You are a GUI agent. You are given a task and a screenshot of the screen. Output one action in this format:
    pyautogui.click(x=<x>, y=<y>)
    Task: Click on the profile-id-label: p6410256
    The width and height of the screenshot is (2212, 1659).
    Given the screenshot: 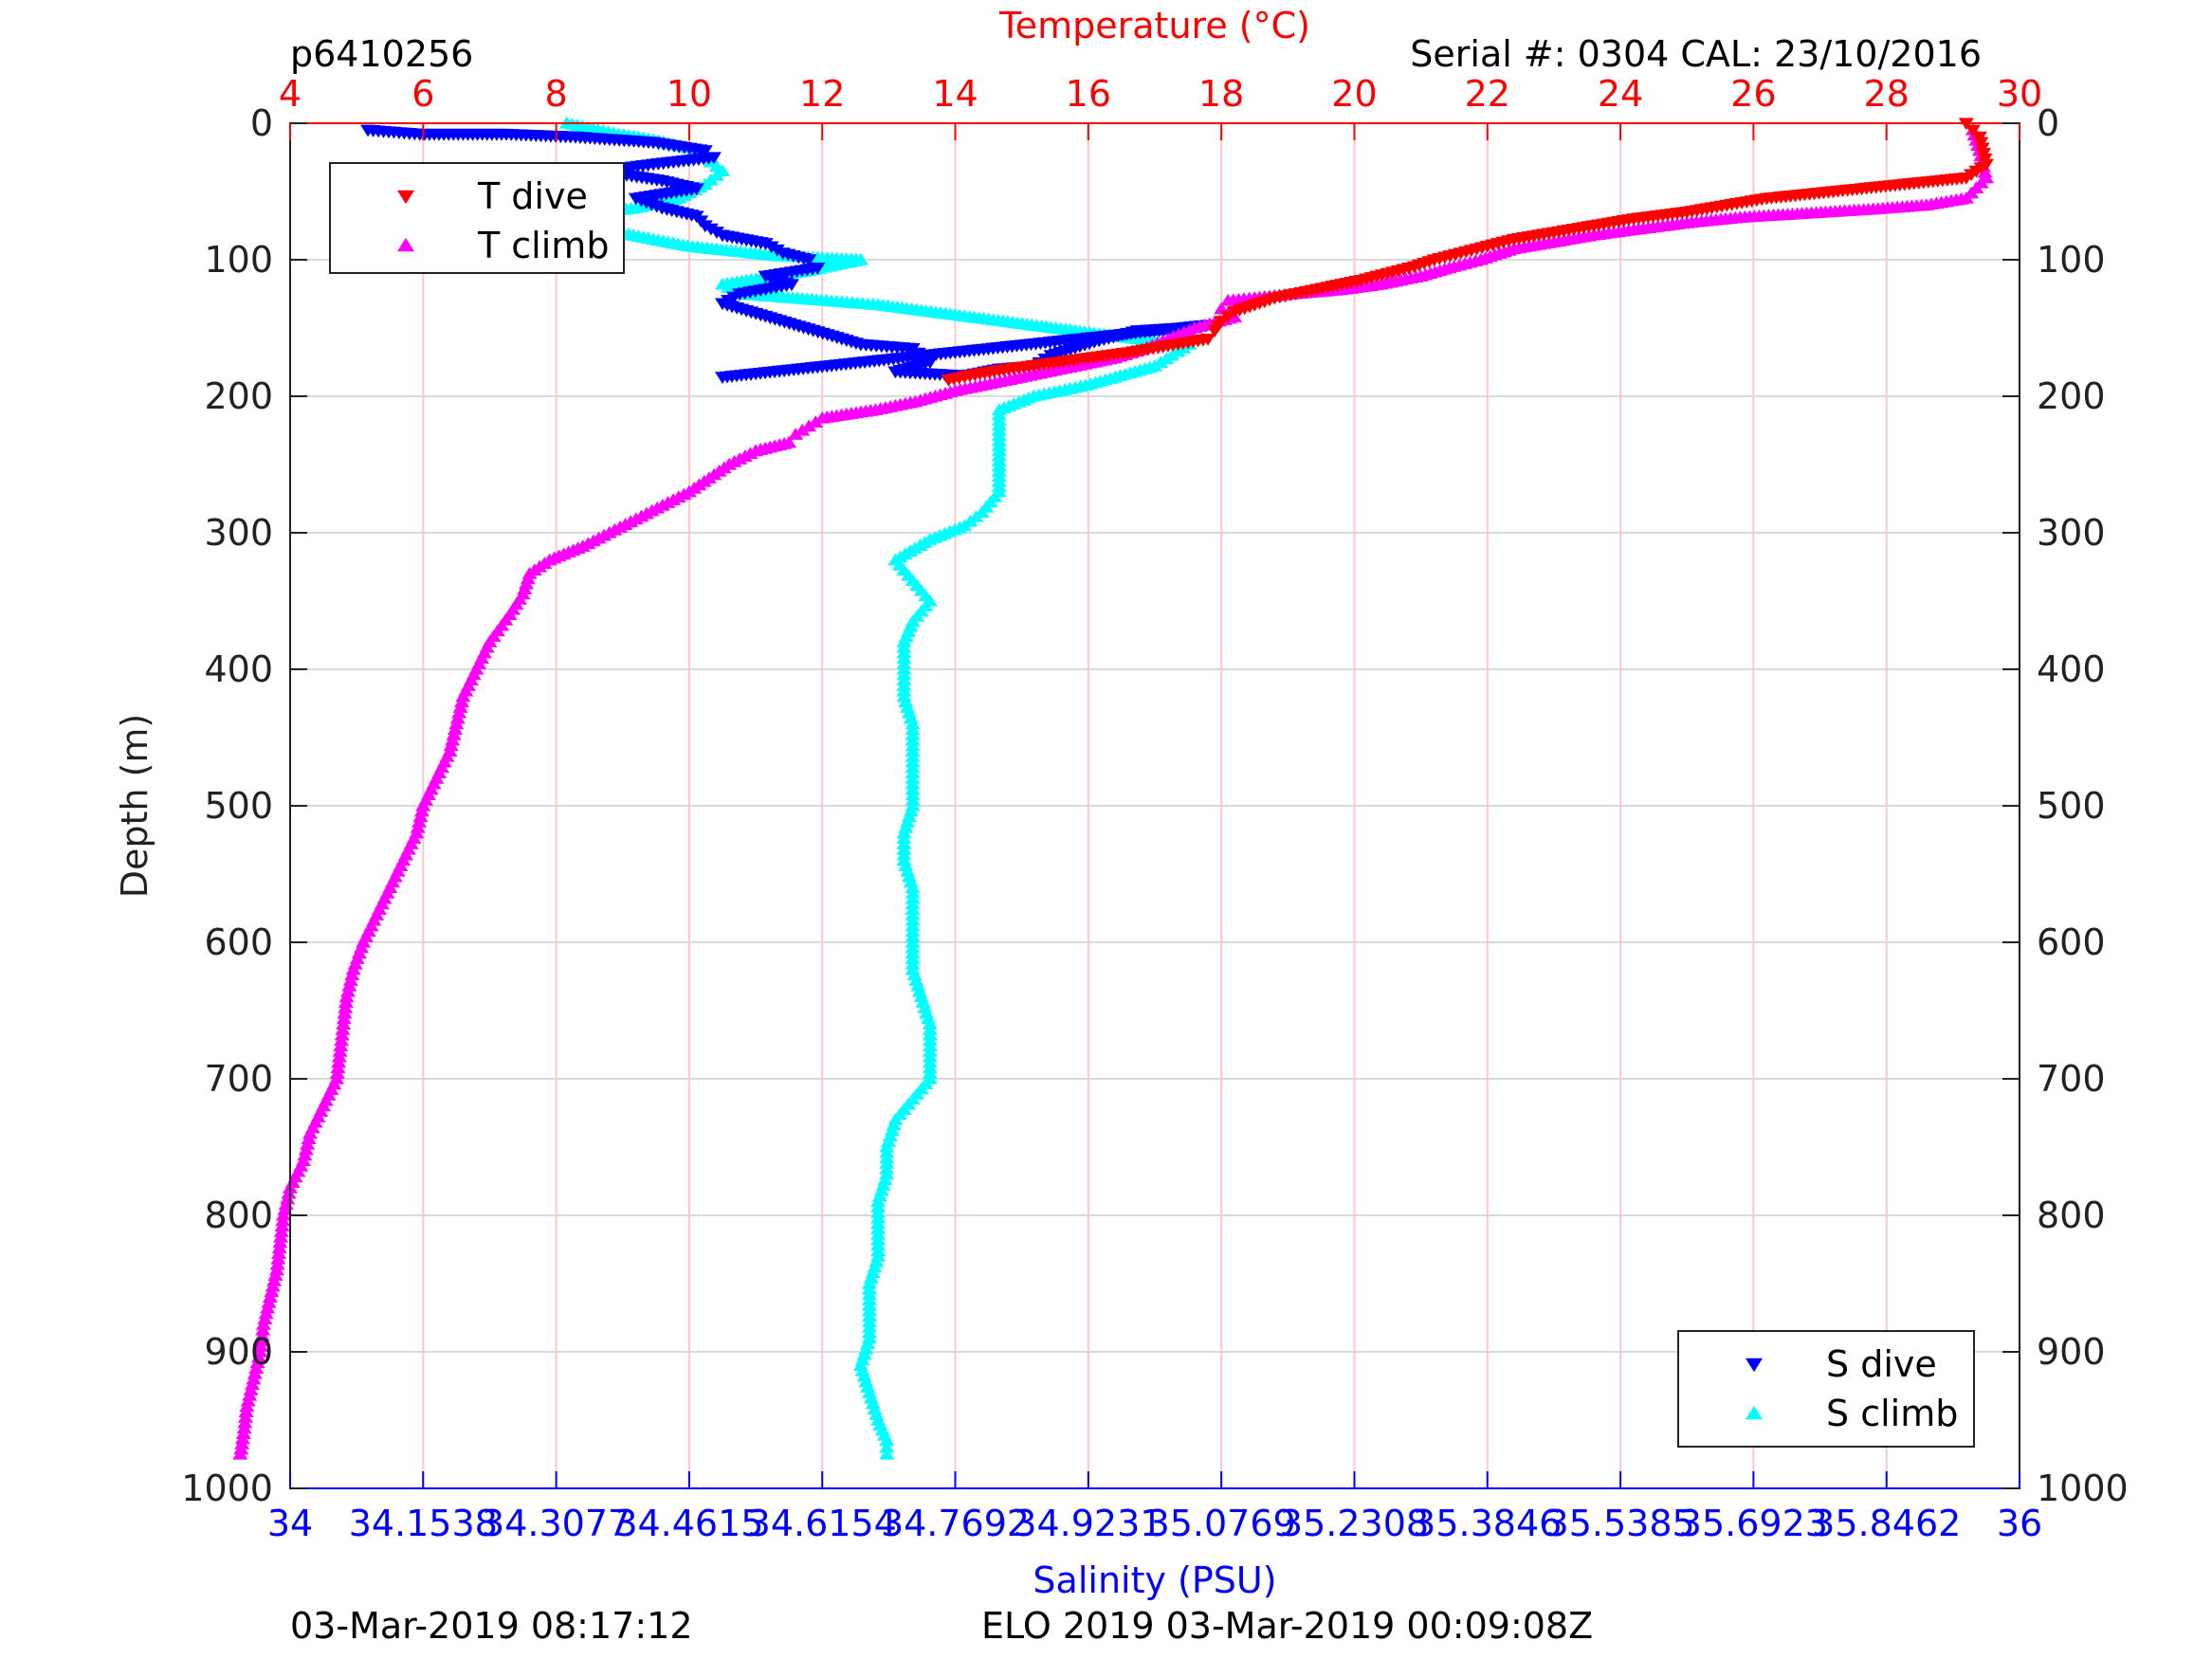 What is the action you would take?
    pyautogui.click(x=381, y=54)
    